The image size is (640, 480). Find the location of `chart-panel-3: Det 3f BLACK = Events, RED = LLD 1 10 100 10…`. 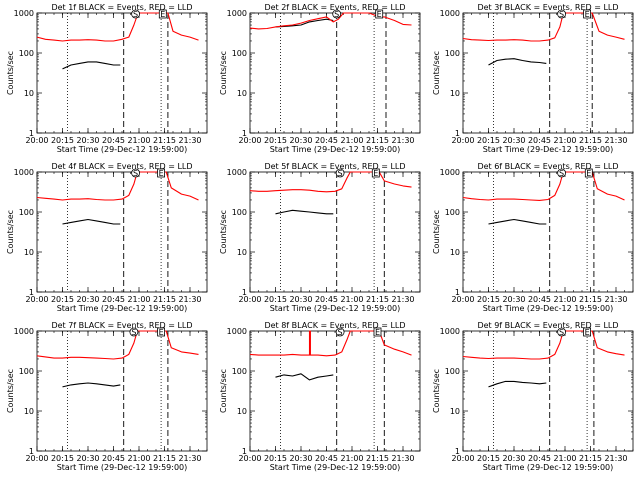

chart-panel-3: Det 3f BLACK = Events, RED = LLD 1 10 100 10… is located at coordinates (533, 78).